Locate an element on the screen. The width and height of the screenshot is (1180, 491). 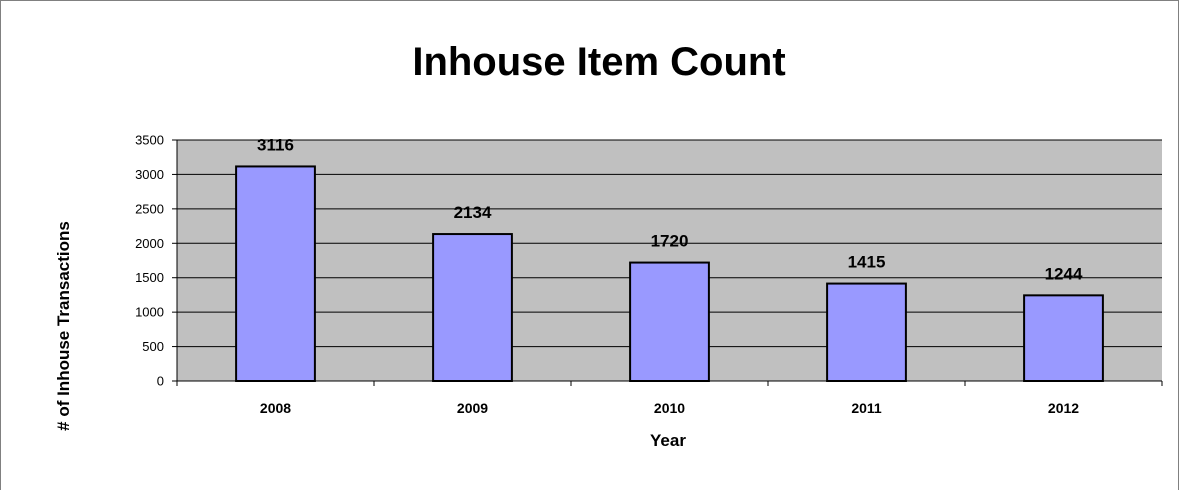
data-label: 1244 is located at coordinates (1064, 273).